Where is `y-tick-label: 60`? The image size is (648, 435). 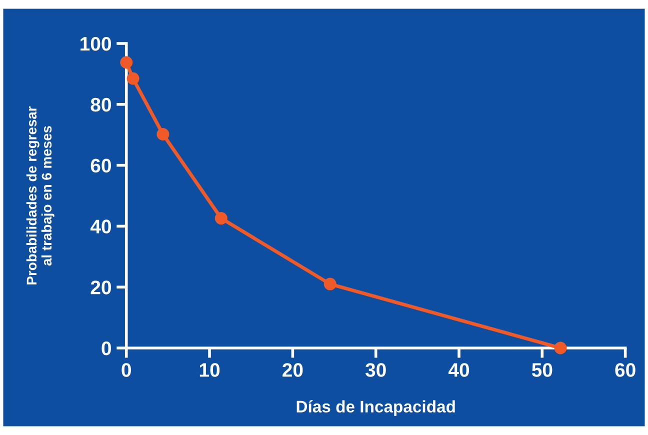 y-tick-label: 60 is located at coordinates (100, 165).